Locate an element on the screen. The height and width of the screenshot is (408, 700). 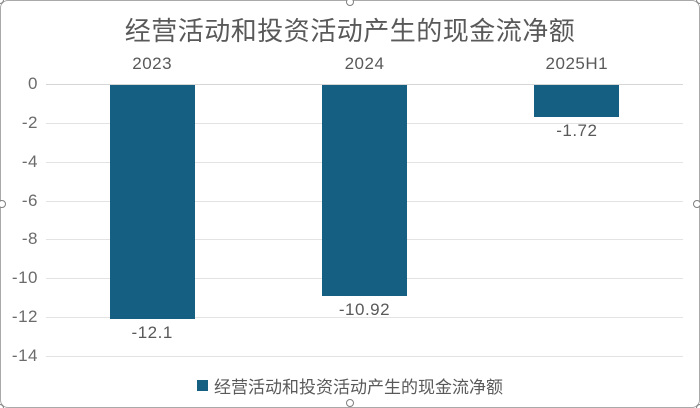
legend: 经营活动和投资活动产生的现金流净额 is located at coordinates (350, 385).